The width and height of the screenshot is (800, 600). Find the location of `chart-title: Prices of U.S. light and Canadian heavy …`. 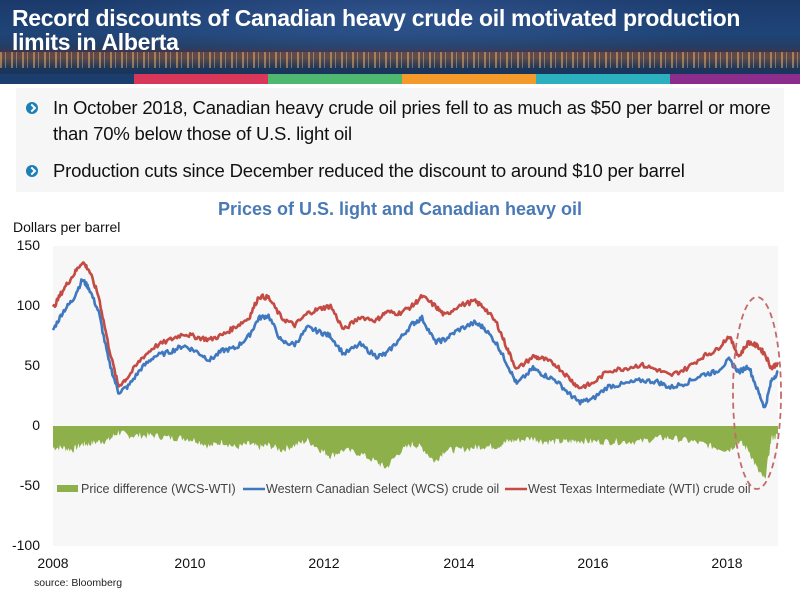

chart-title: Prices of U.S. light and Canadian heavy … is located at coordinates (400, 209).